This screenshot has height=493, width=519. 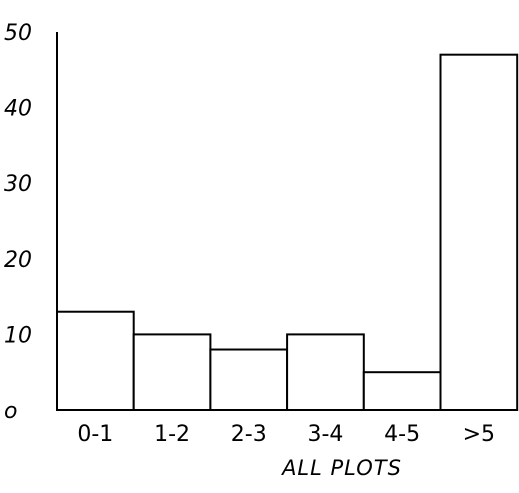 I want to click on x-category-label: 0-1, so click(x=95, y=434).